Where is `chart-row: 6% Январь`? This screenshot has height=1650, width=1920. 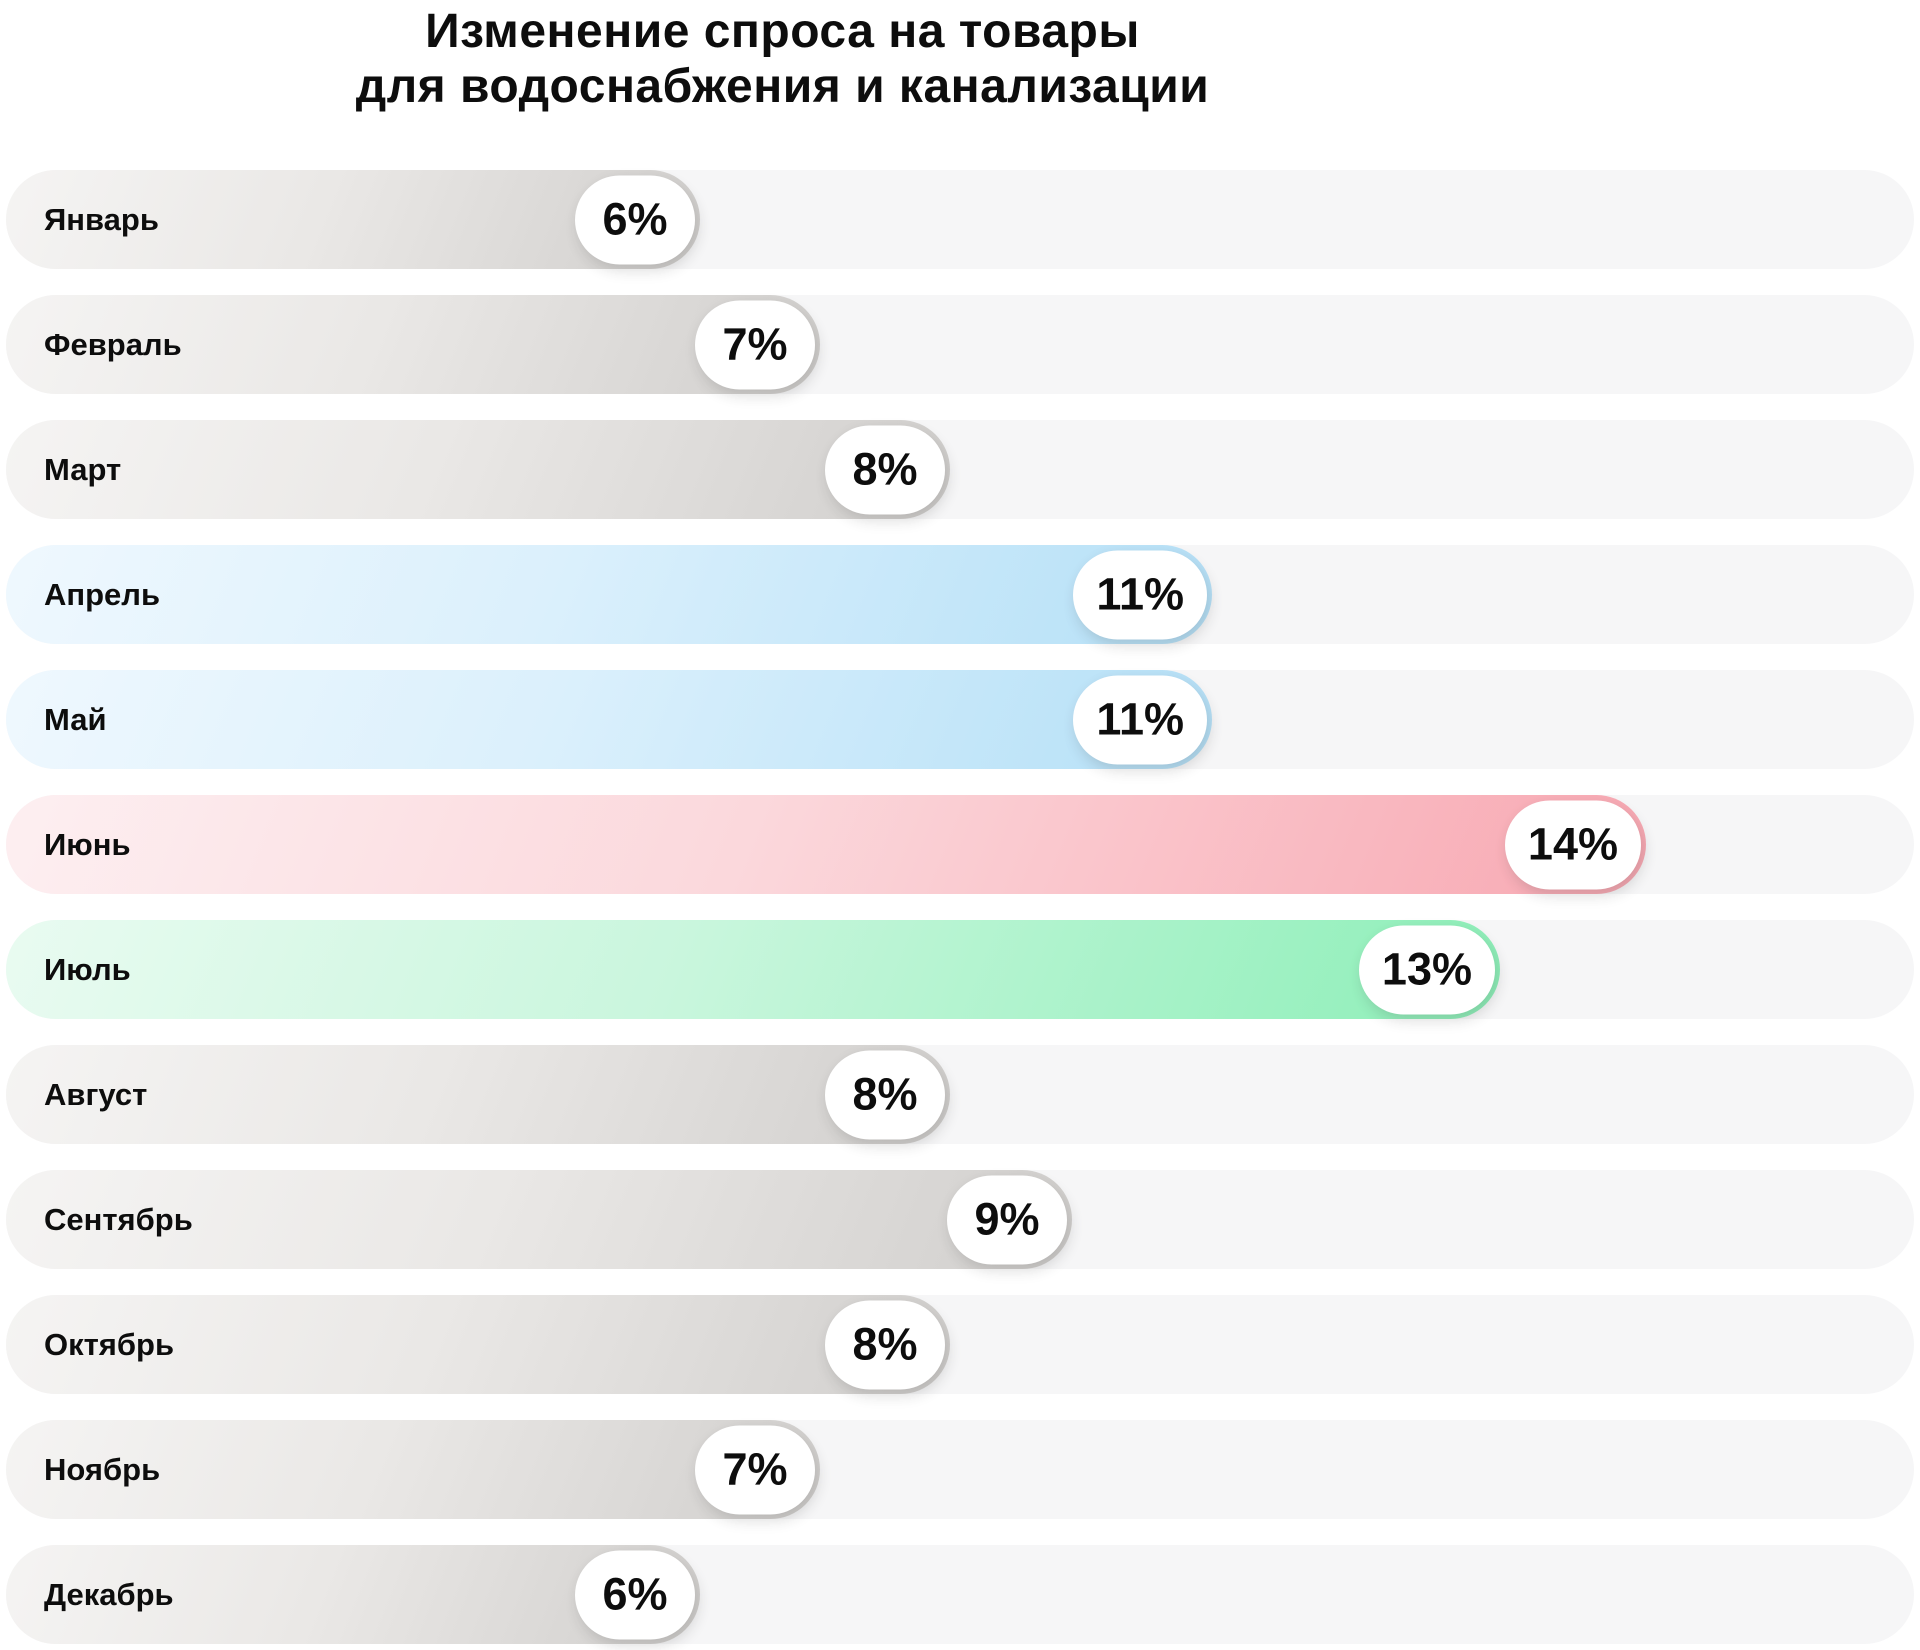 chart-row: 6% Январь is located at coordinates (960, 219).